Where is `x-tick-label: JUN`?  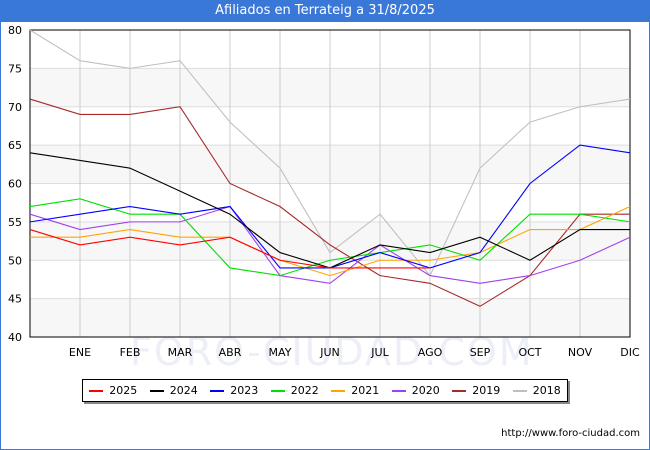
x-tick-label: JUN is located at coordinates (329, 352).